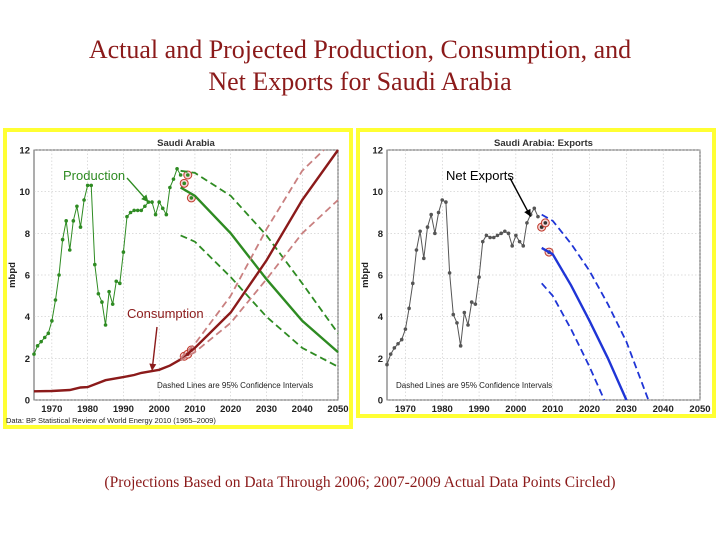 The width and height of the screenshot is (720, 540). Describe the element at coordinates (626, 409) in the screenshot. I see `chart2-x-tick-label-2030: 2030` at that location.